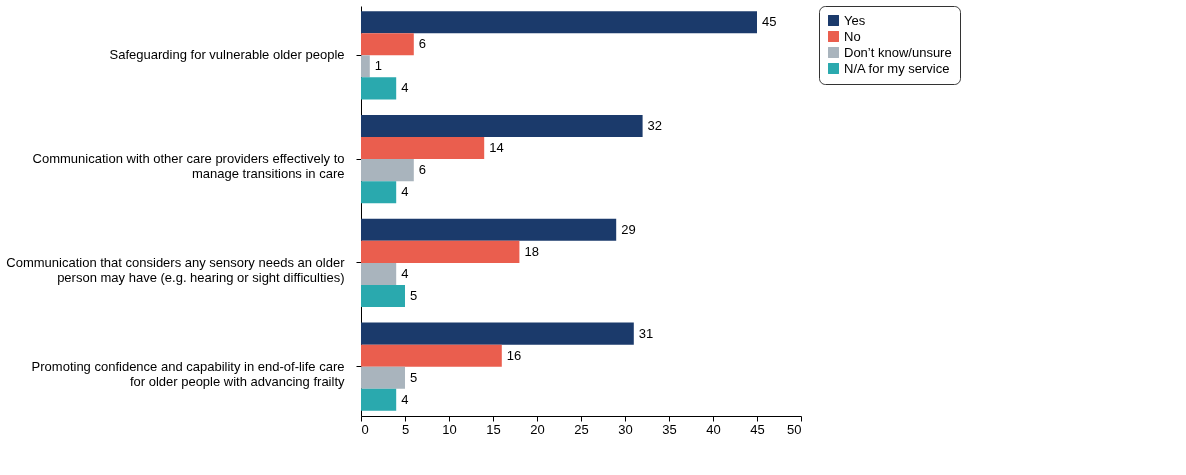  Describe the element at coordinates (531, 251) in the screenshot. I see `data-label: 18` at that location.